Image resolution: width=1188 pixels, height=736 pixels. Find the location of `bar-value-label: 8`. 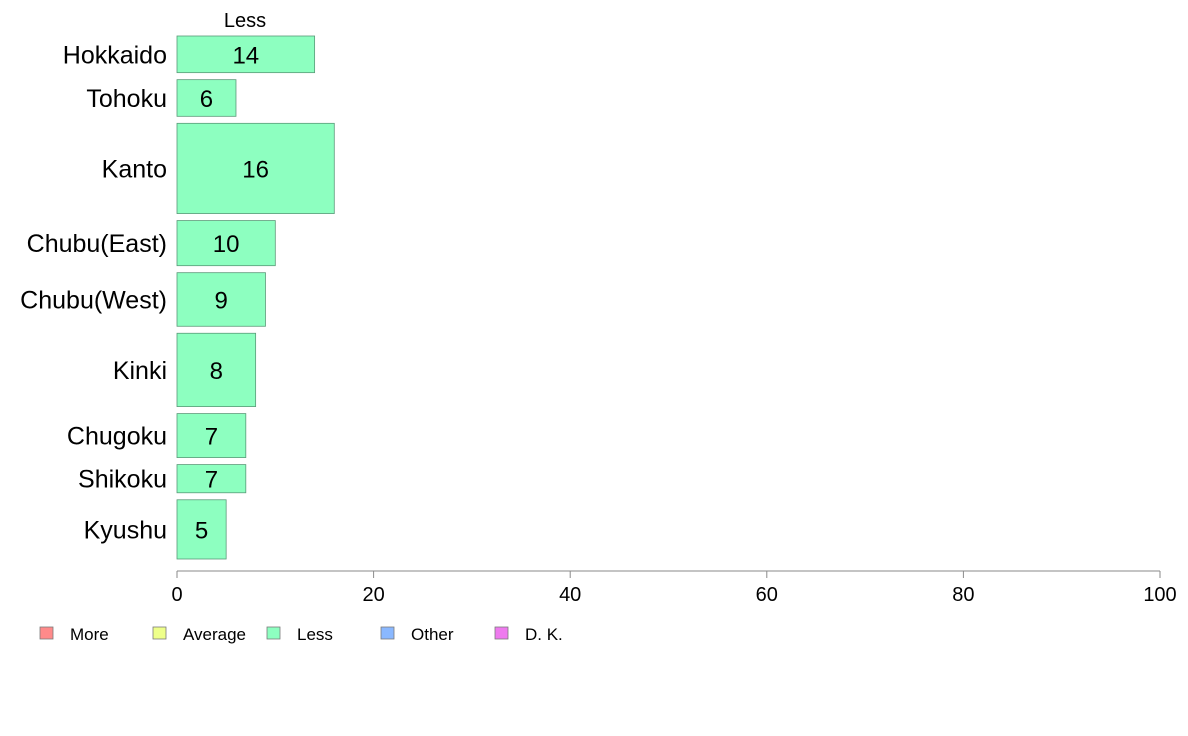

bar-value-label: 8 is located at coordinates (216, 371).